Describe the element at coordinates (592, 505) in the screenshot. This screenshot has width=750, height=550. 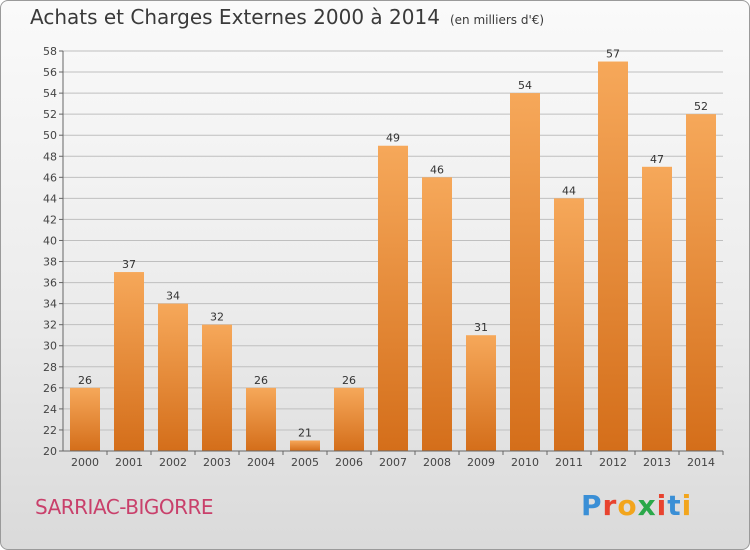
I see `logo-letter: P` at that location.